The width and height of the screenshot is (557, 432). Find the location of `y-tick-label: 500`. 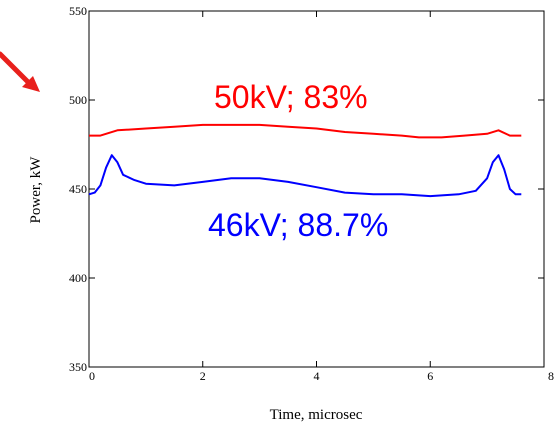

y-tick-label: 500 is located at coordinates (78, 100).